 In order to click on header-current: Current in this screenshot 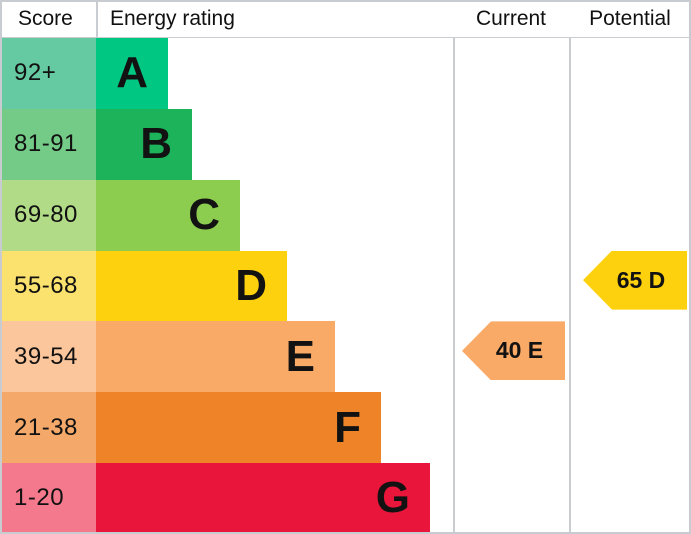, I will do `click(511, 18)`.